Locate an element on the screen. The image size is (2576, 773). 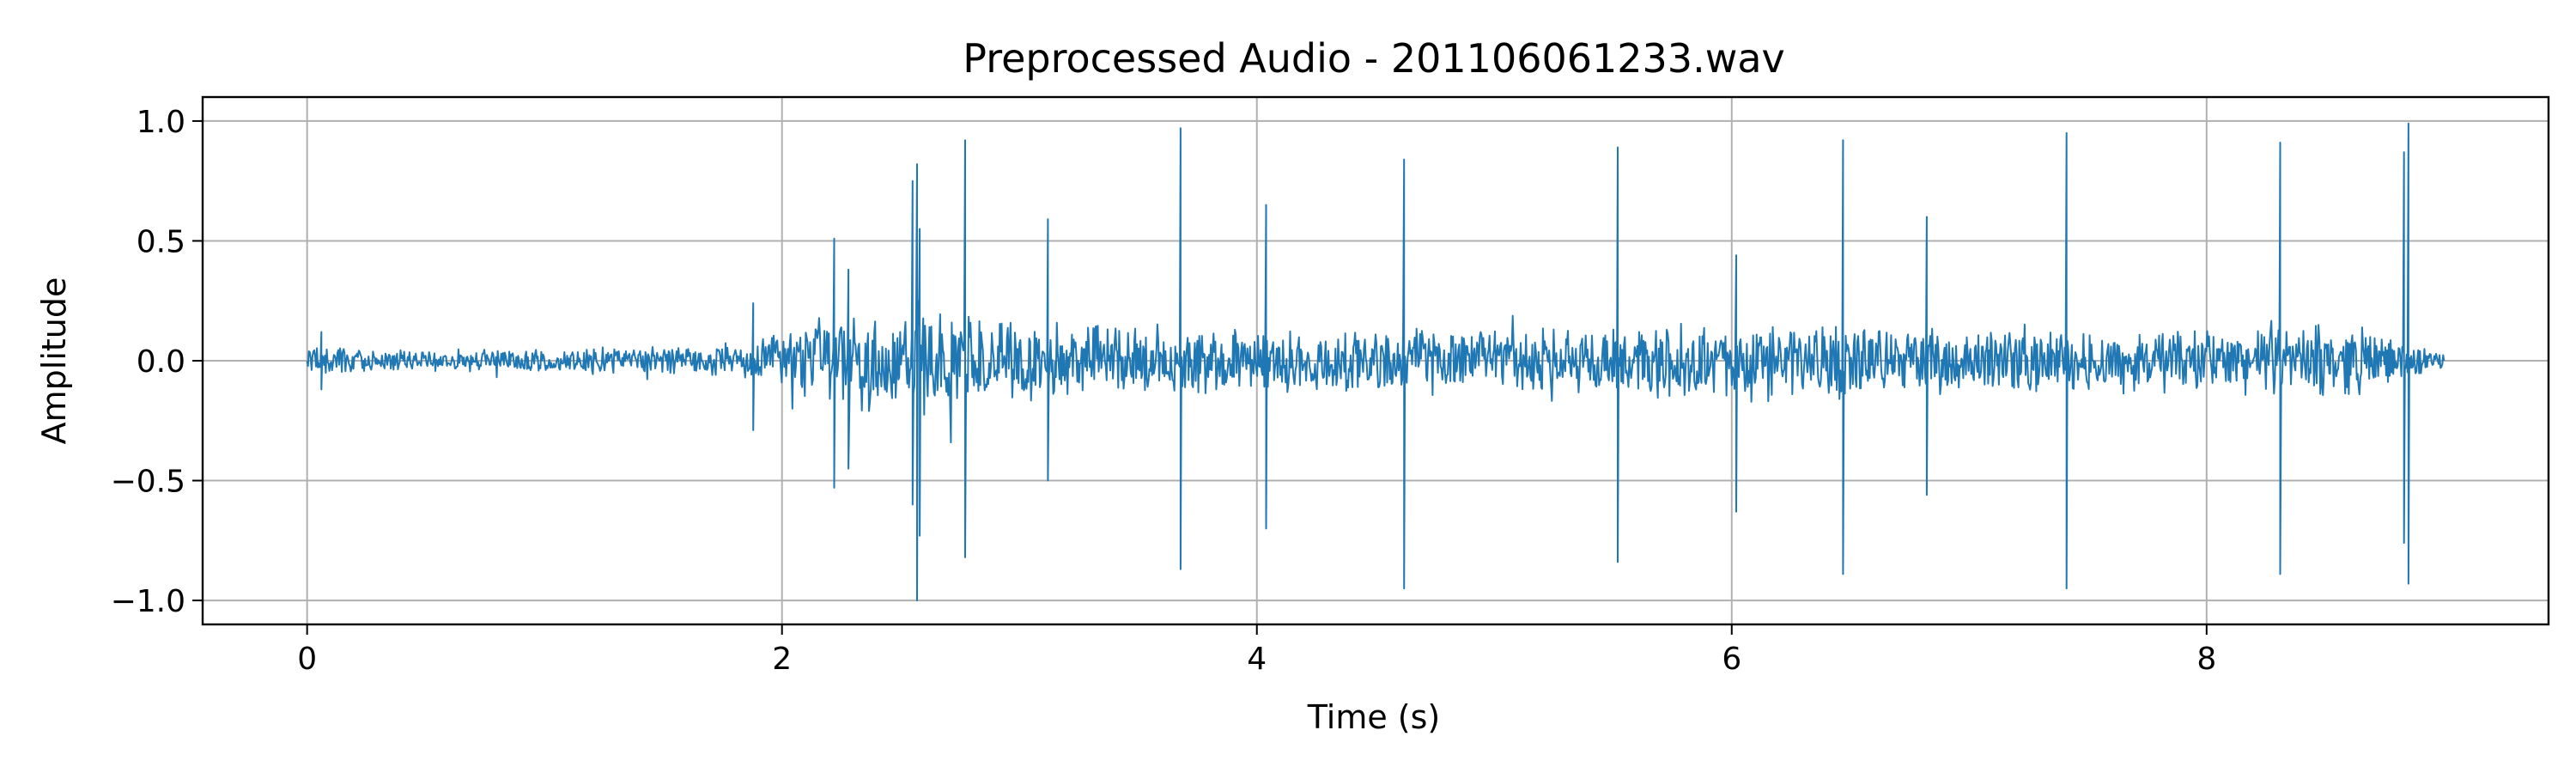
x-tick-label: 8 is located at coordinates (2206, 659).